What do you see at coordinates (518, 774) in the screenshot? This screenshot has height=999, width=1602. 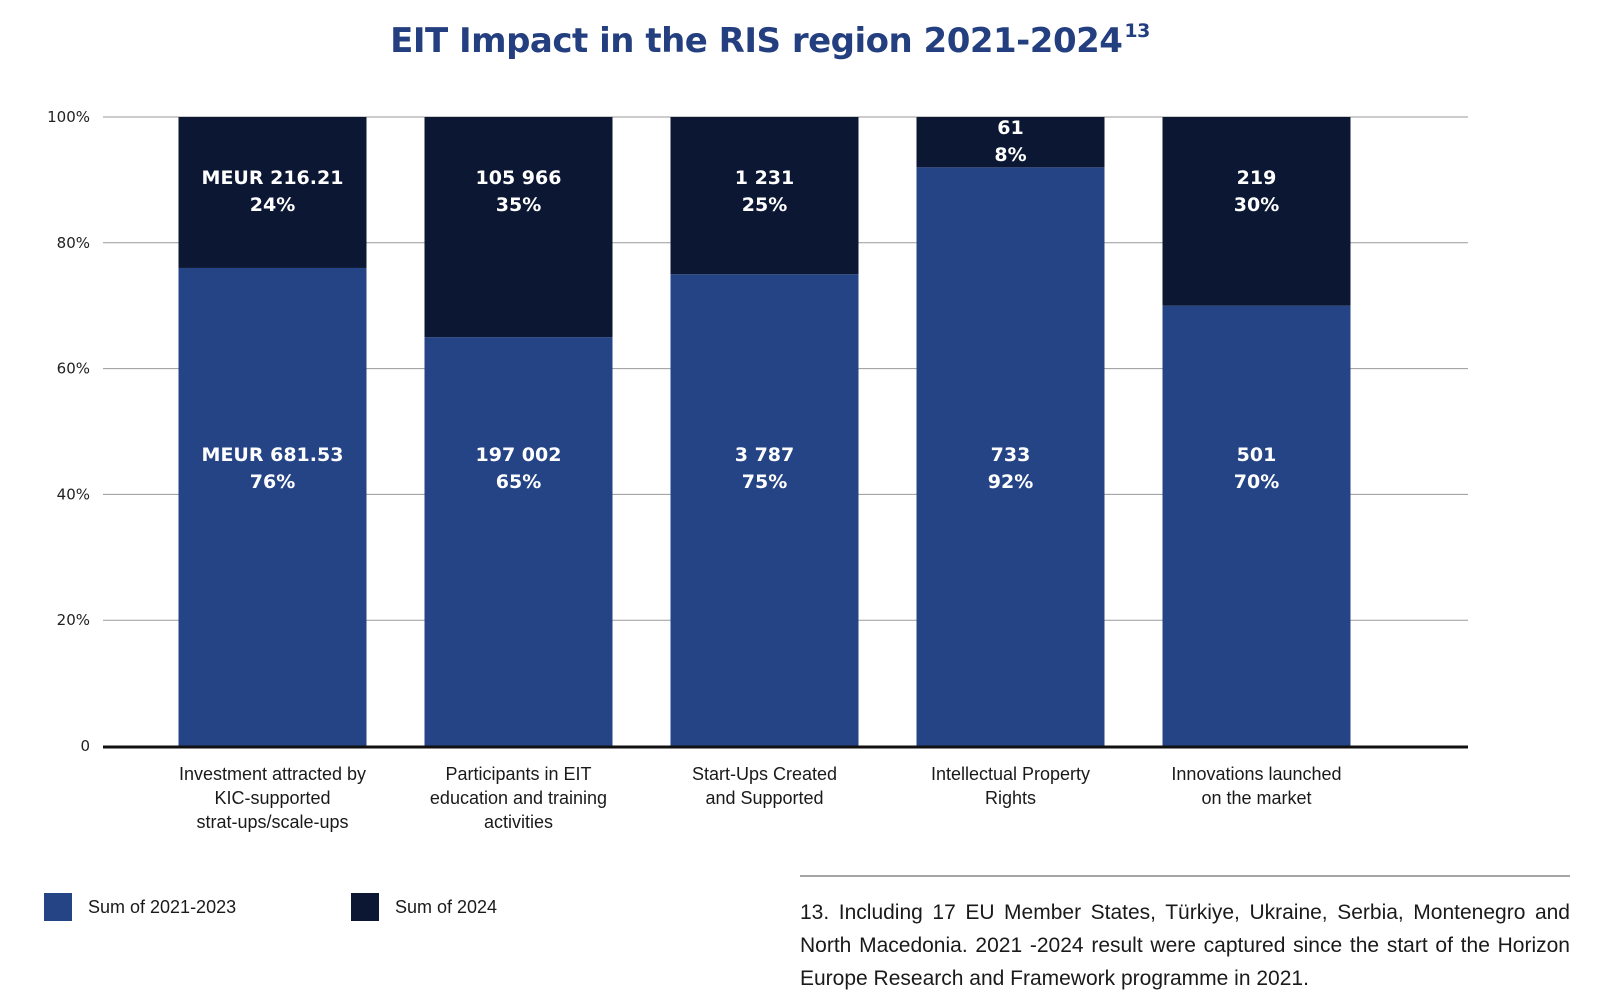 I see `x-category-label-line: Participants in EIT` at bounding box center [518, 774].